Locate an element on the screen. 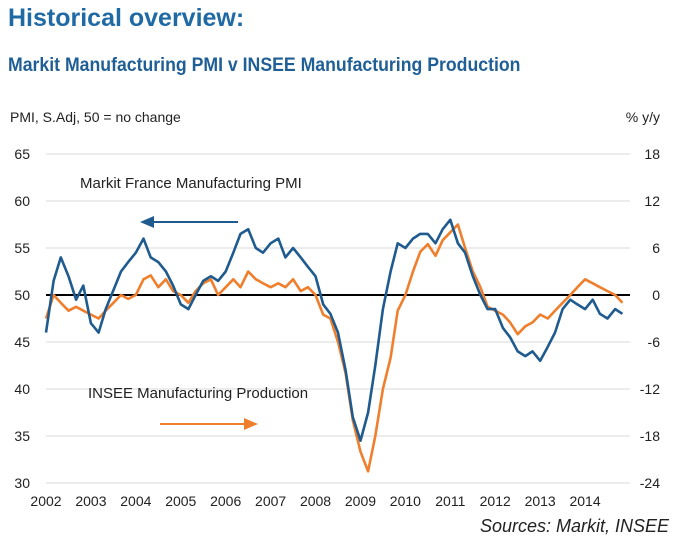 Image resolution: width=681 pixels, height=549 pixels. right-tick-label: -6 is located at coordinates (654, 342).